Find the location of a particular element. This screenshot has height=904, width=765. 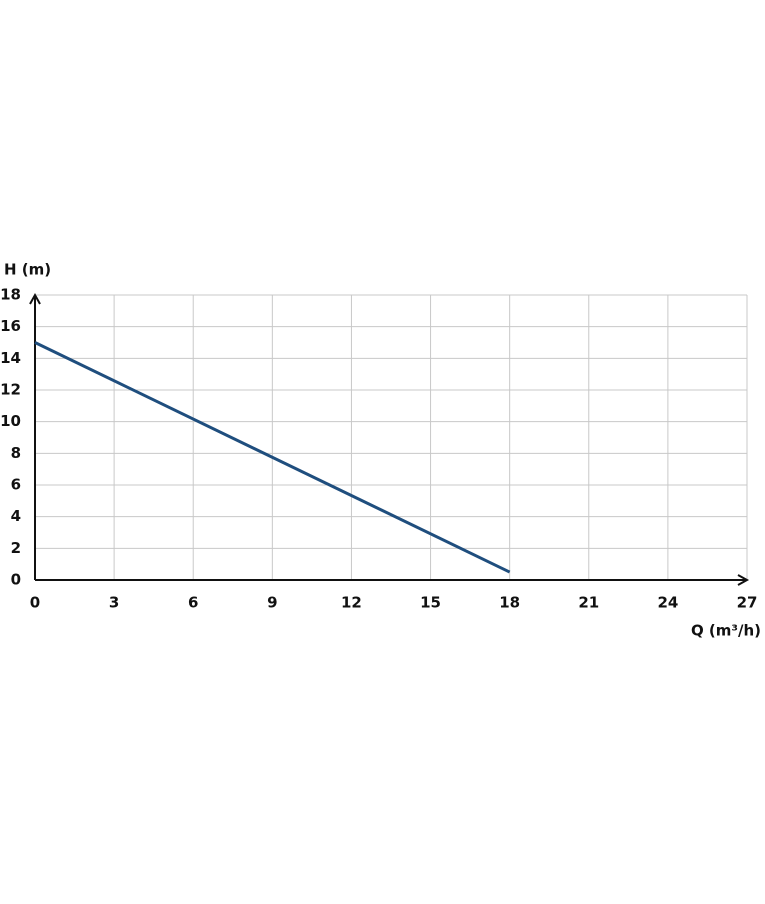

y-tick-label: 8 is located at coordinates (16, 453).